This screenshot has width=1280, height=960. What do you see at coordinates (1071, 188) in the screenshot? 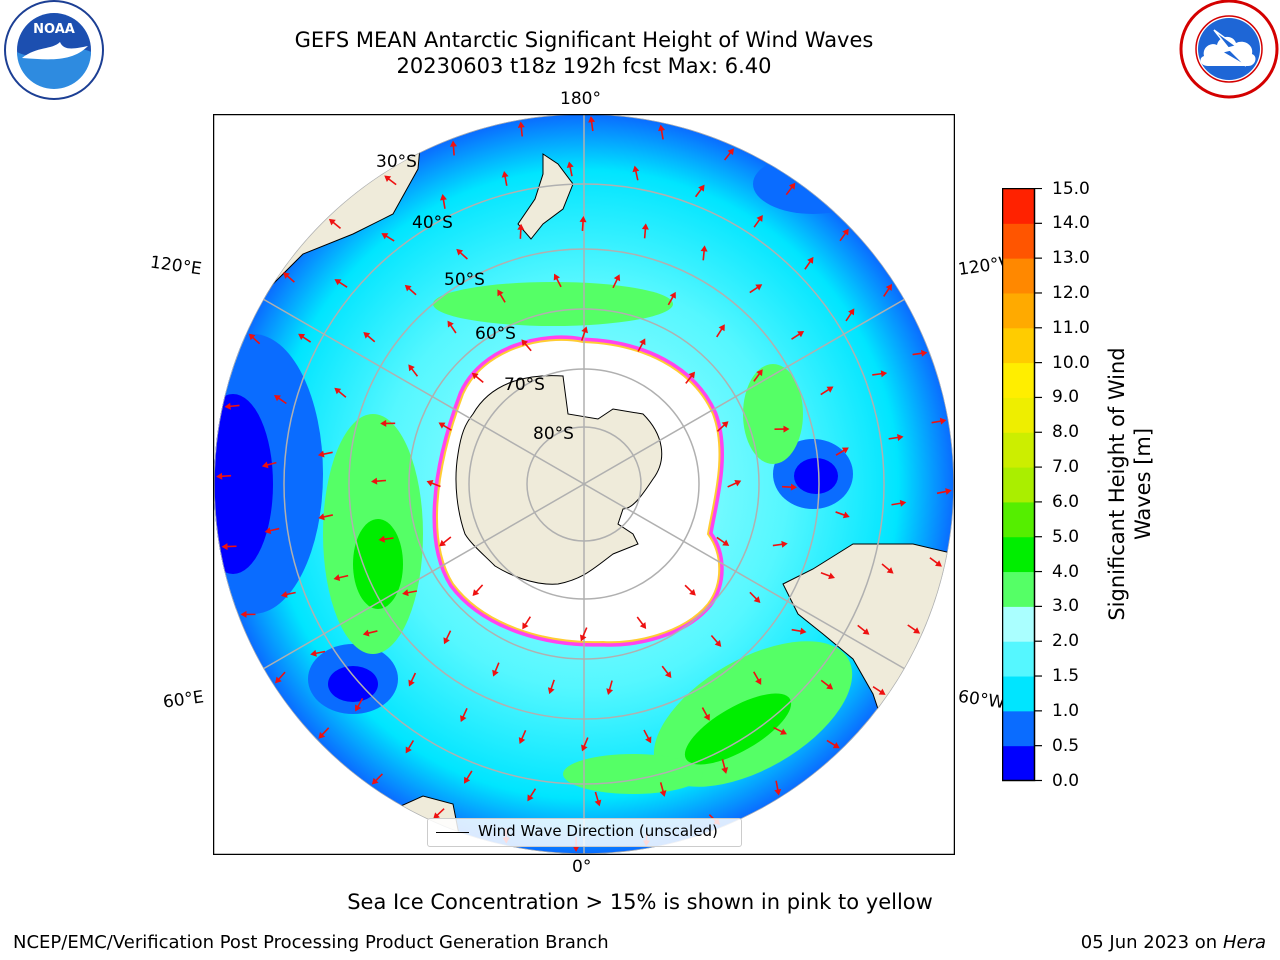
I see `colorbar-tick-label: 15.0` at bounding box center [1071, 188].